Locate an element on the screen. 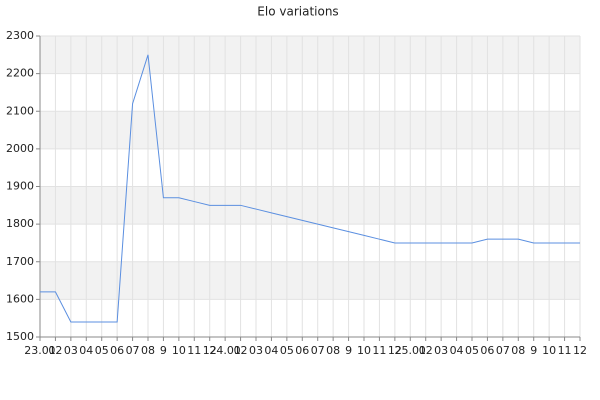 The image size is (600, 400). y-tick-label: 1500 is located at coordinates (20, 336).